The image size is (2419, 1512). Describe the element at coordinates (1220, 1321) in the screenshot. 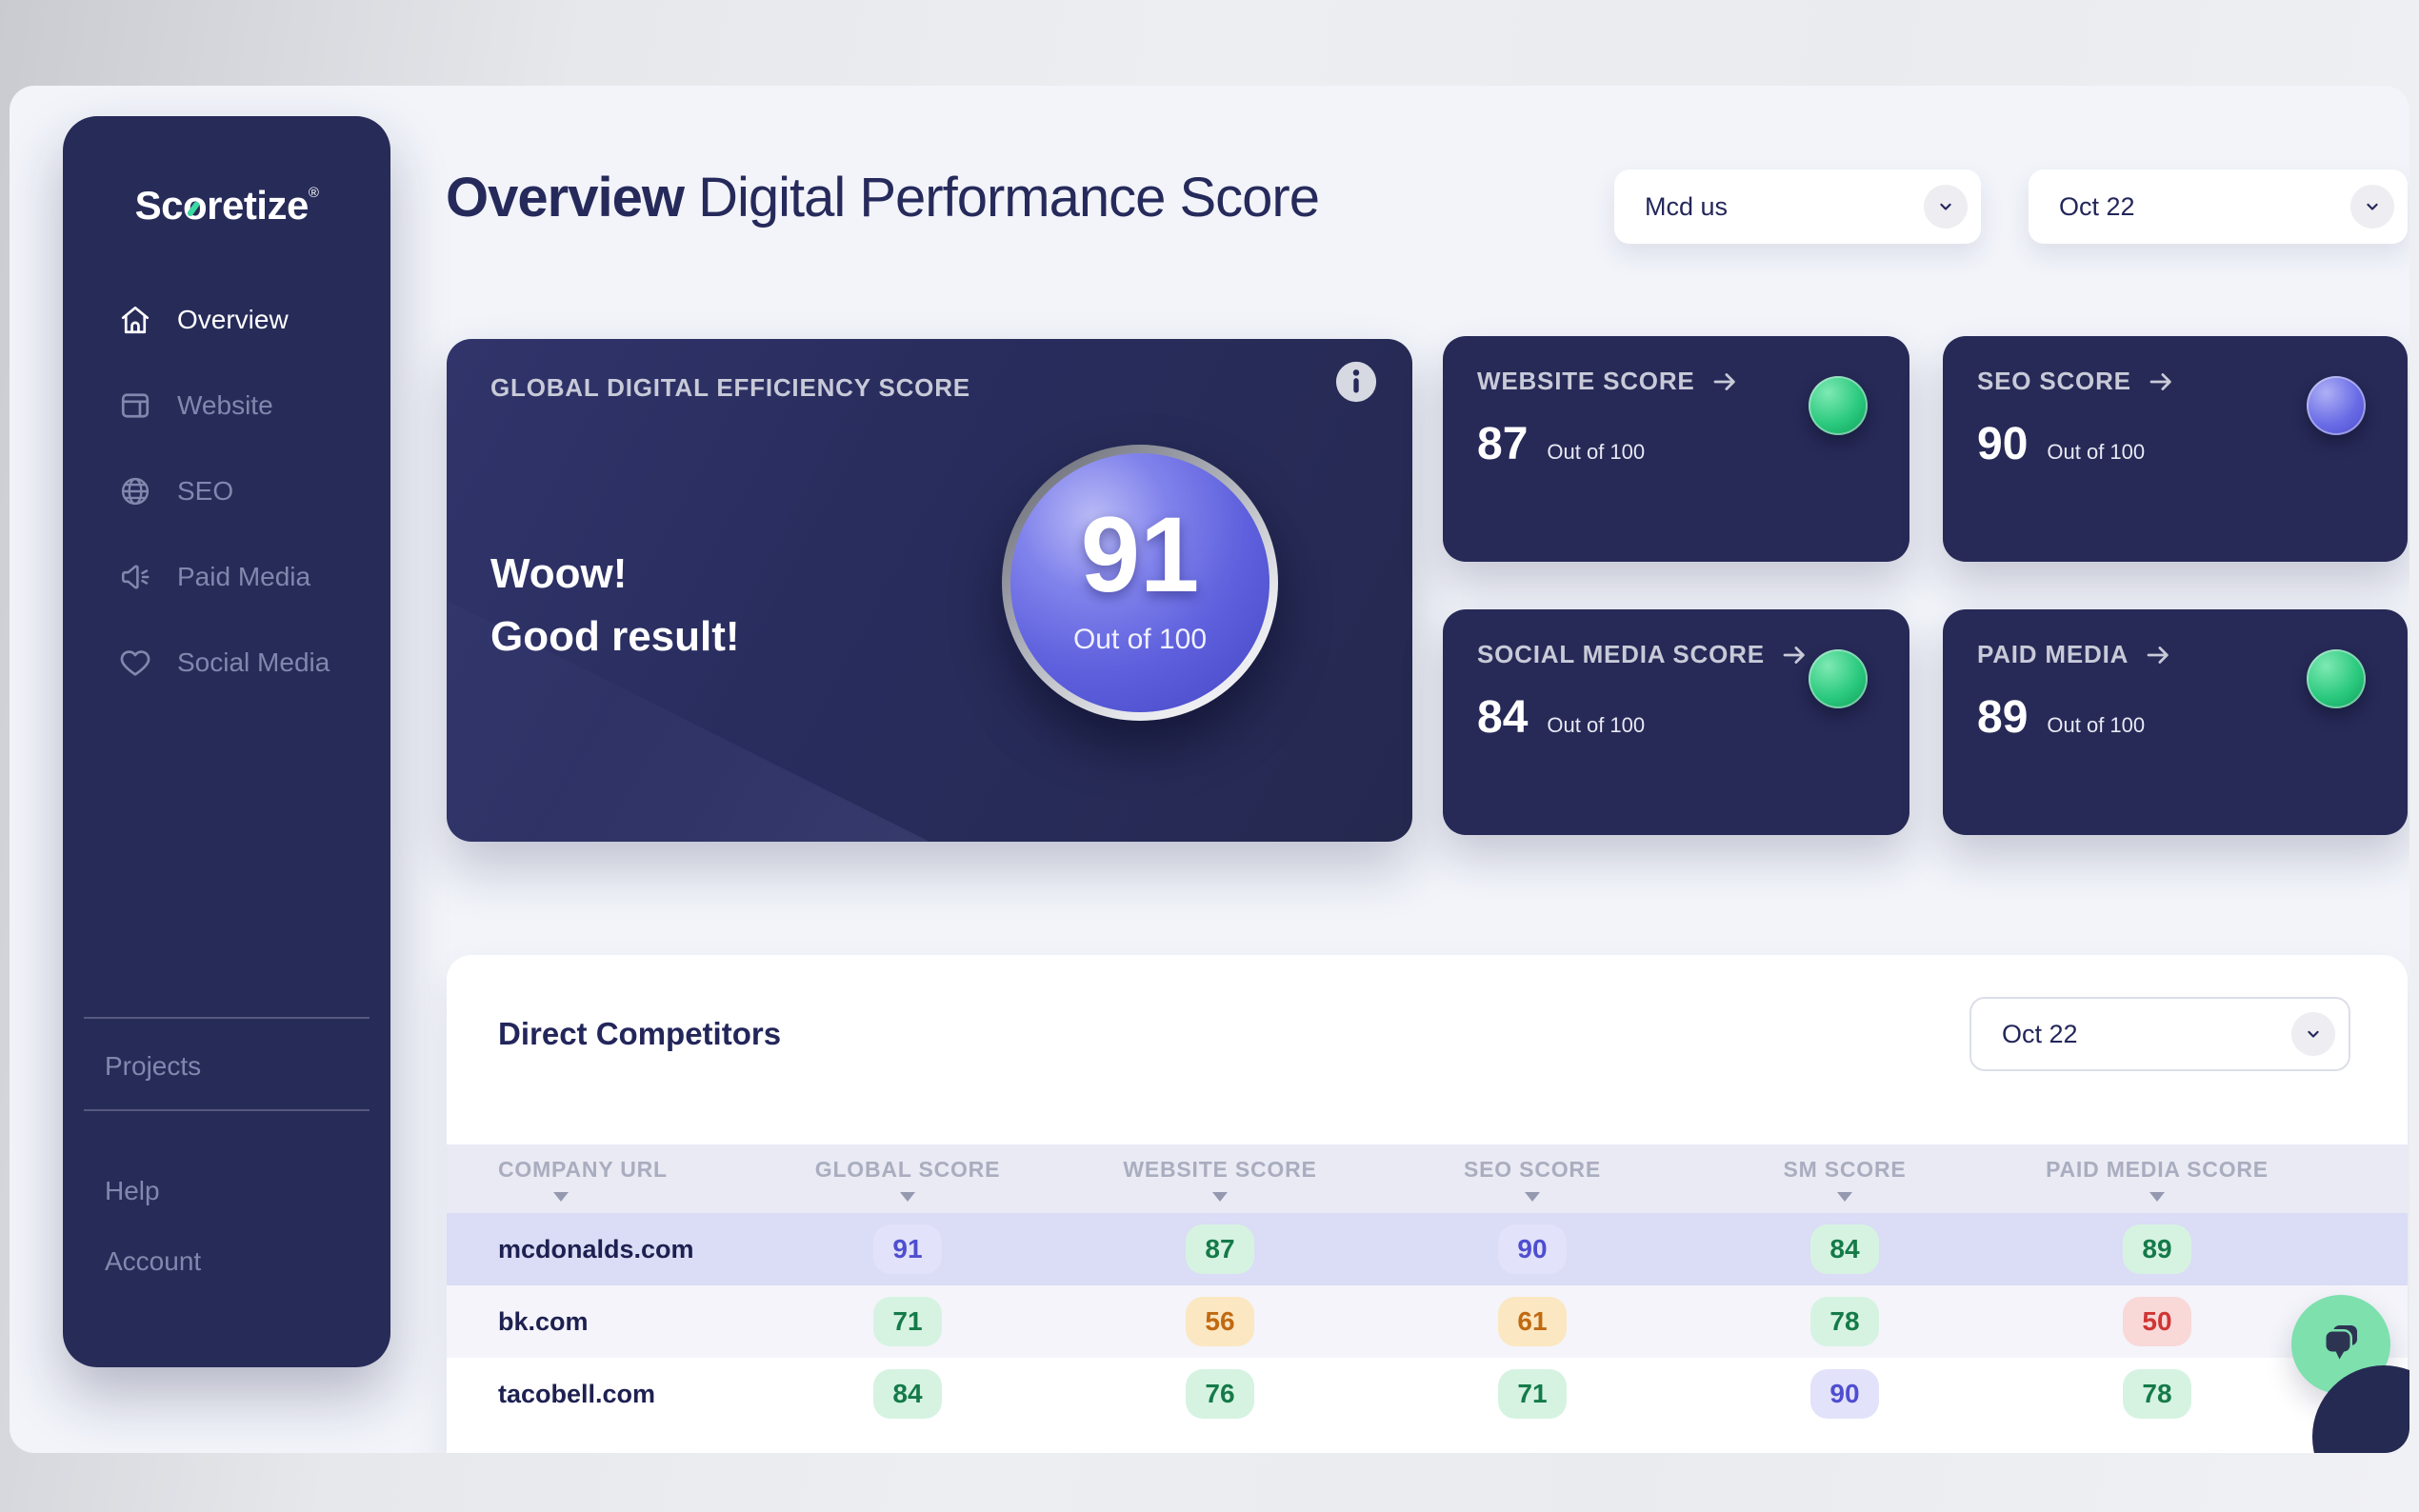

I see `score-badge: 56` at that location.